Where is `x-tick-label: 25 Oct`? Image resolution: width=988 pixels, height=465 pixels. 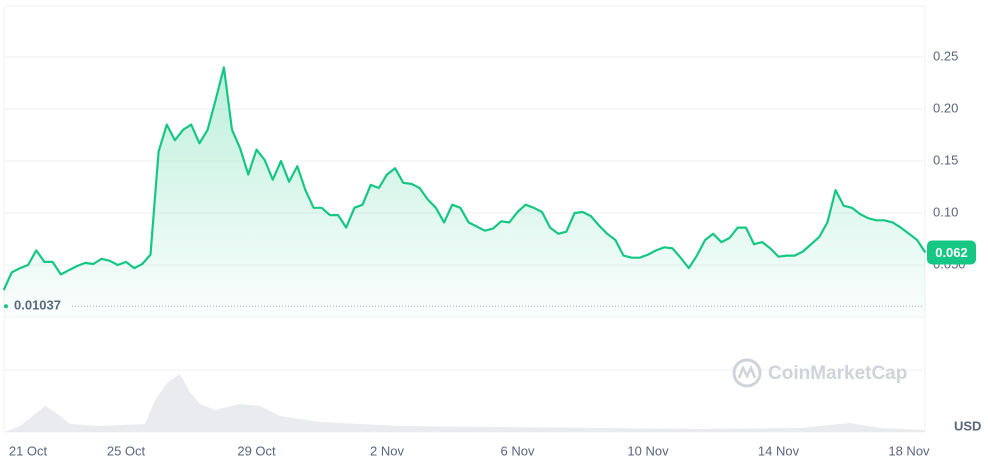 x-tick-label: 25 Oct is located at coordinates (126, 450).